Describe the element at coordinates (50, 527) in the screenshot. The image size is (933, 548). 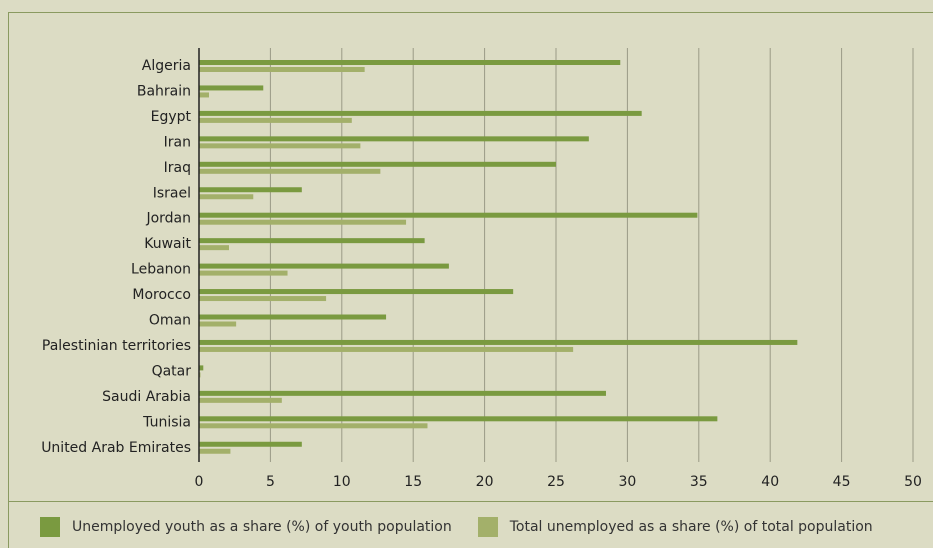
I see `legend-swatch-youth` at that location.